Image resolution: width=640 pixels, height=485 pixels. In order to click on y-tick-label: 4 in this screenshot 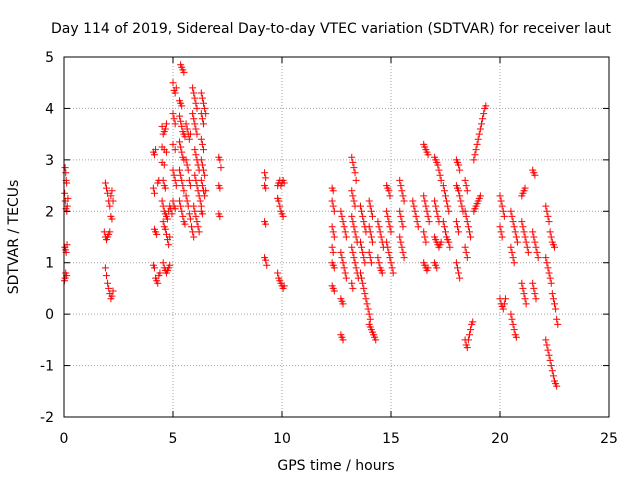, I will do `click(49, 109)`.